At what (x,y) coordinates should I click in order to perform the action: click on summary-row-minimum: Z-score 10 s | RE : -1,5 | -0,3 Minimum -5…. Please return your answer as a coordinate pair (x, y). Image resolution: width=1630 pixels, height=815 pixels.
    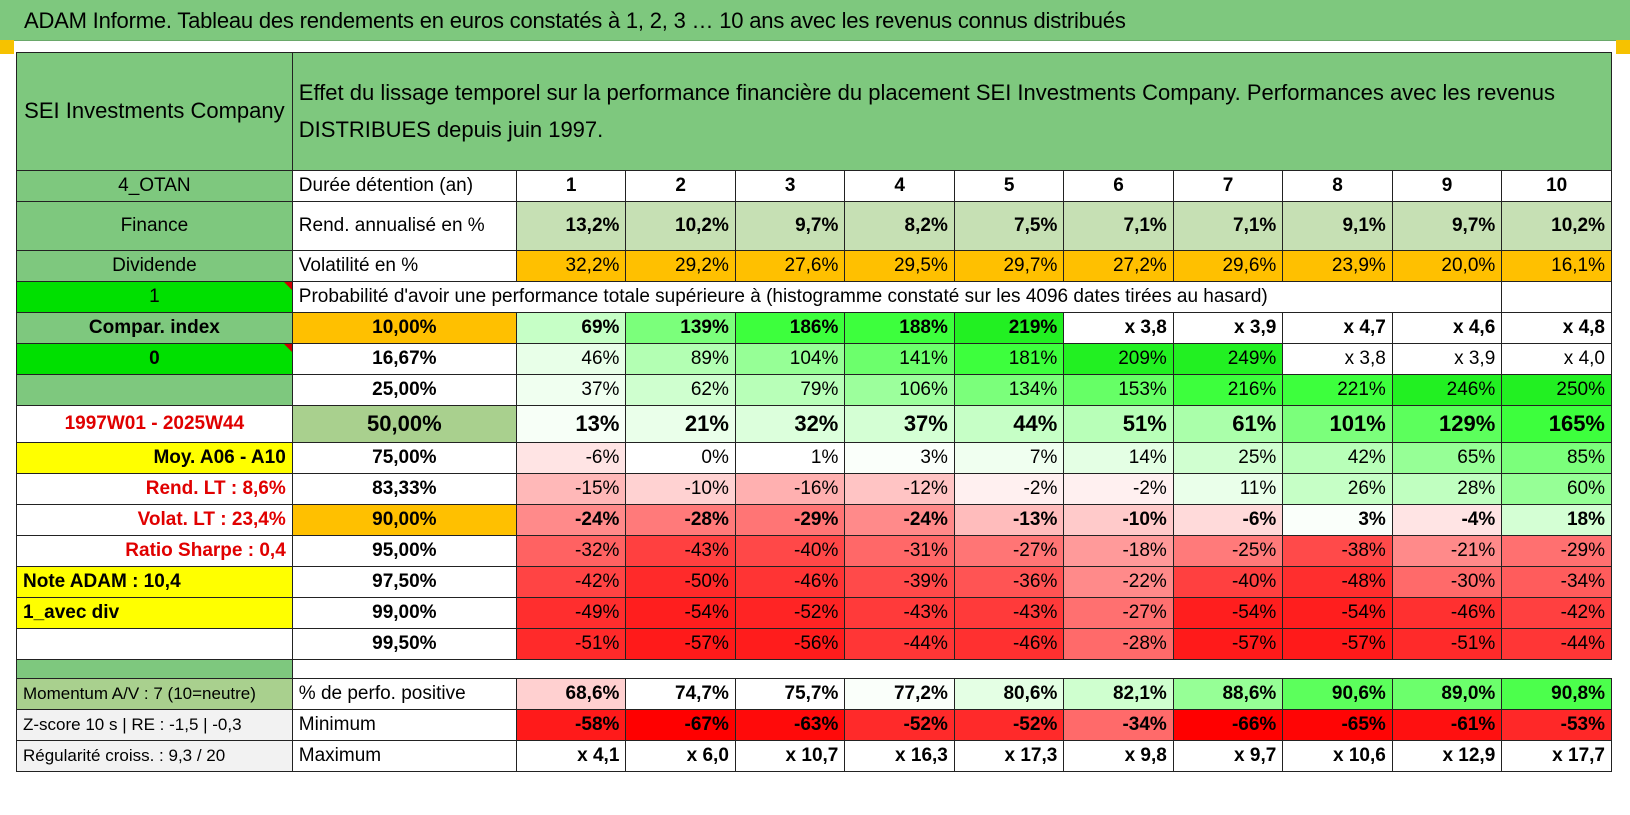
    Looking at the image, I should click on (814, 725).